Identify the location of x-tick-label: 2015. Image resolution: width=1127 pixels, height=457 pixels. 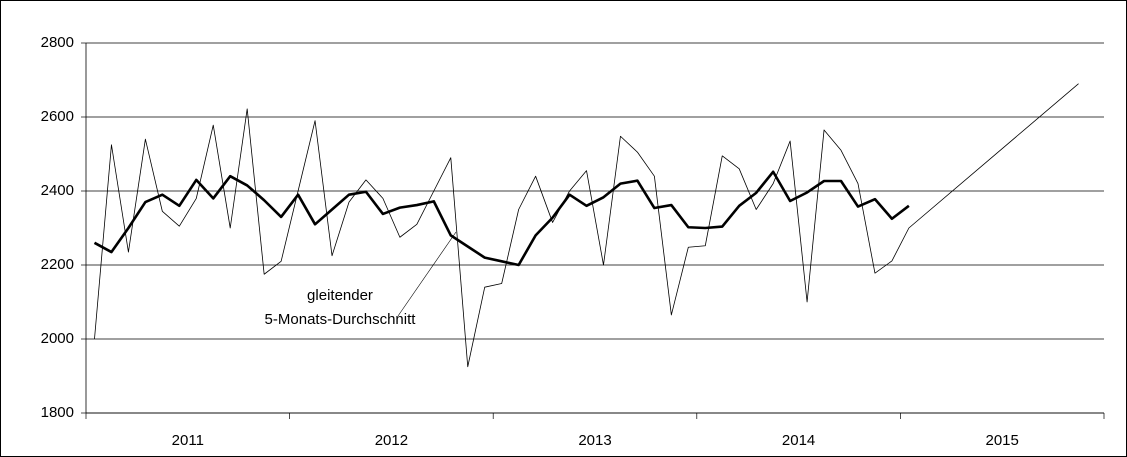
(1002, 440).